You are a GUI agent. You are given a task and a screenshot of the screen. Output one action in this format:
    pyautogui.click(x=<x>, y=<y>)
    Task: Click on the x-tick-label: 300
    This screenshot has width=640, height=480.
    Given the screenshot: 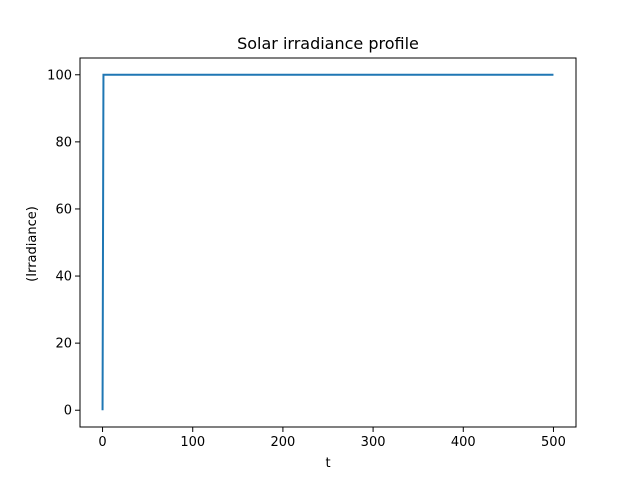 What is the action you would take?
    pyautogui.click(x=373, y=442)
    